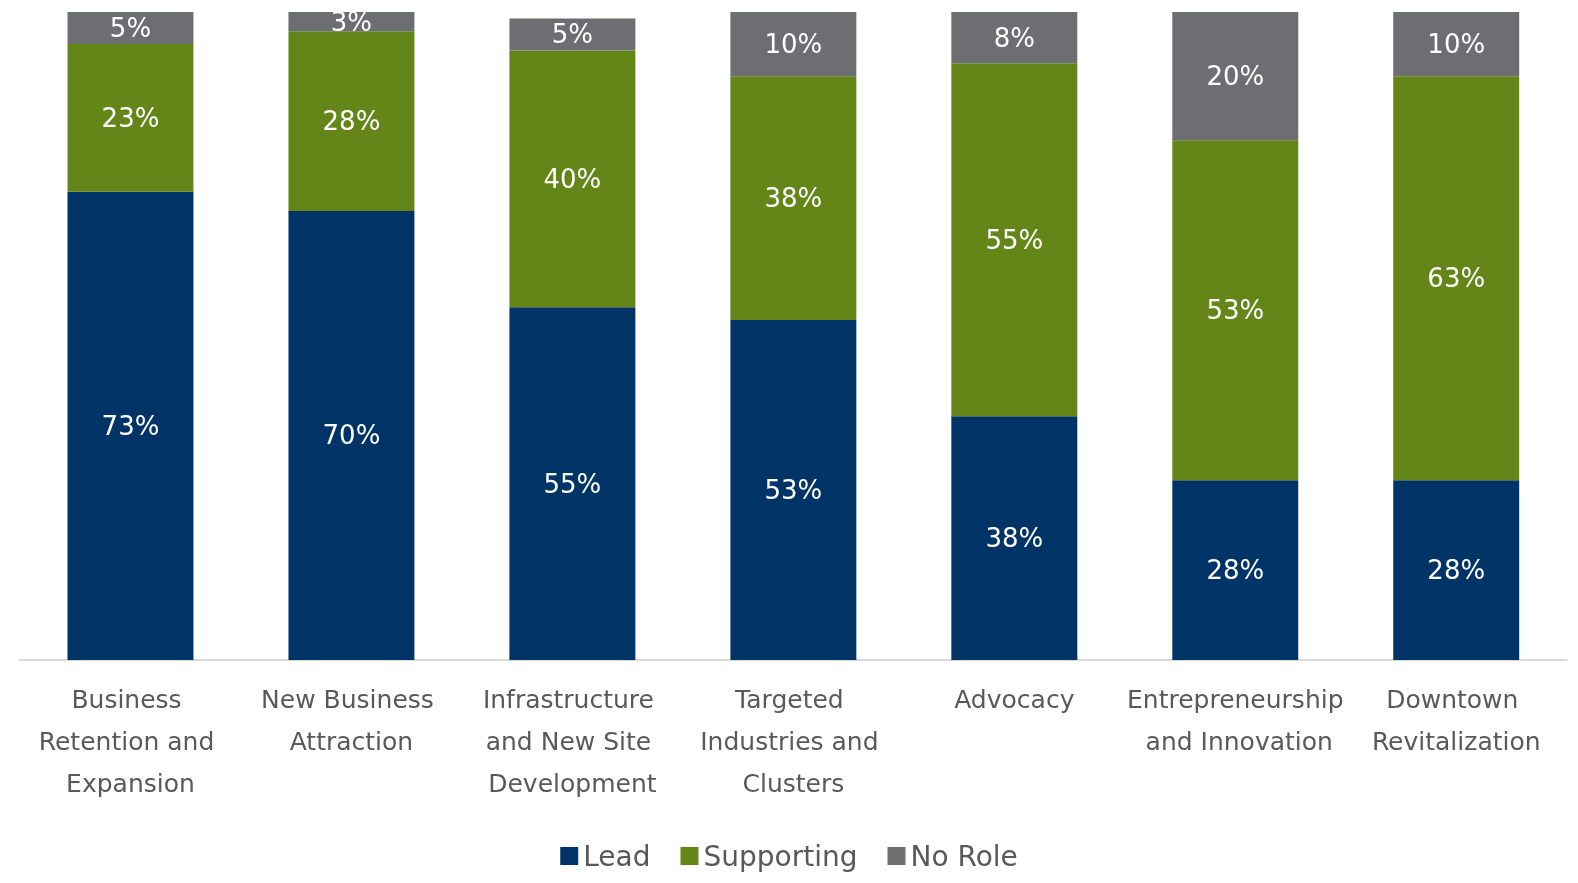 The height and width of the screenshot is (883, 1578). Describe the element at coordinates (130, 741) in the screenshot. I see `x-tick-label: Business Retention and Expansion` at that location.